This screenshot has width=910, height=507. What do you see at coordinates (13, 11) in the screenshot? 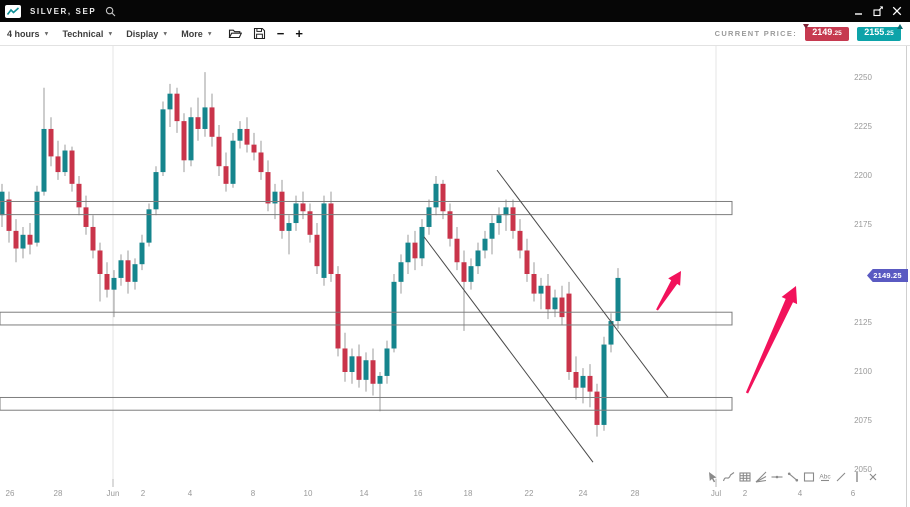
I see `app-logo-icon` at bounding box center [13, 11].